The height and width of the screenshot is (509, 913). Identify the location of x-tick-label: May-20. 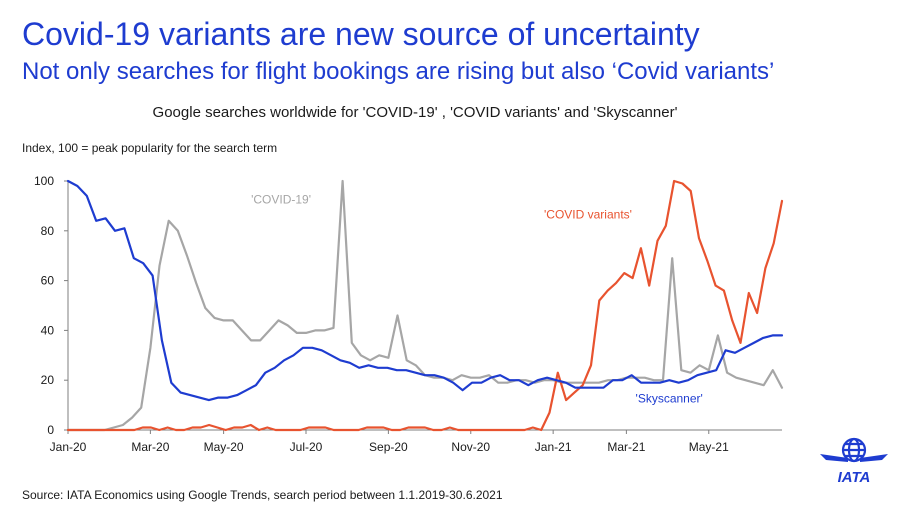
(224, 447).